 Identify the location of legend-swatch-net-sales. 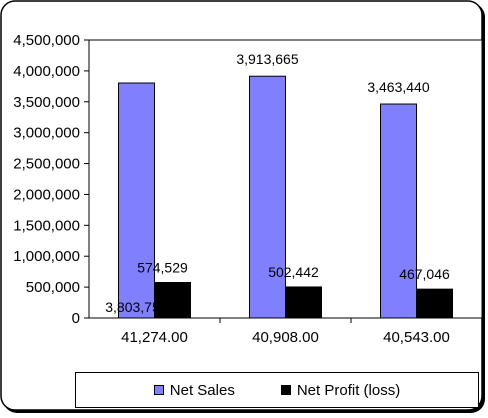
(158, 390).